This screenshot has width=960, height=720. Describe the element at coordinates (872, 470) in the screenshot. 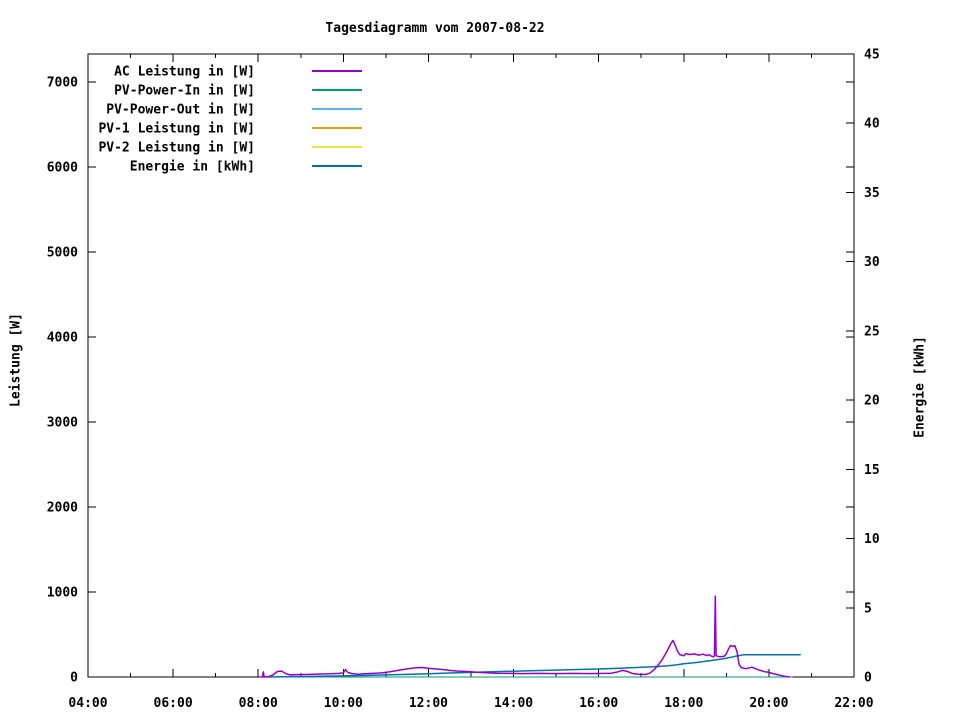

I see `y-right-tick-label: 15` at that location.